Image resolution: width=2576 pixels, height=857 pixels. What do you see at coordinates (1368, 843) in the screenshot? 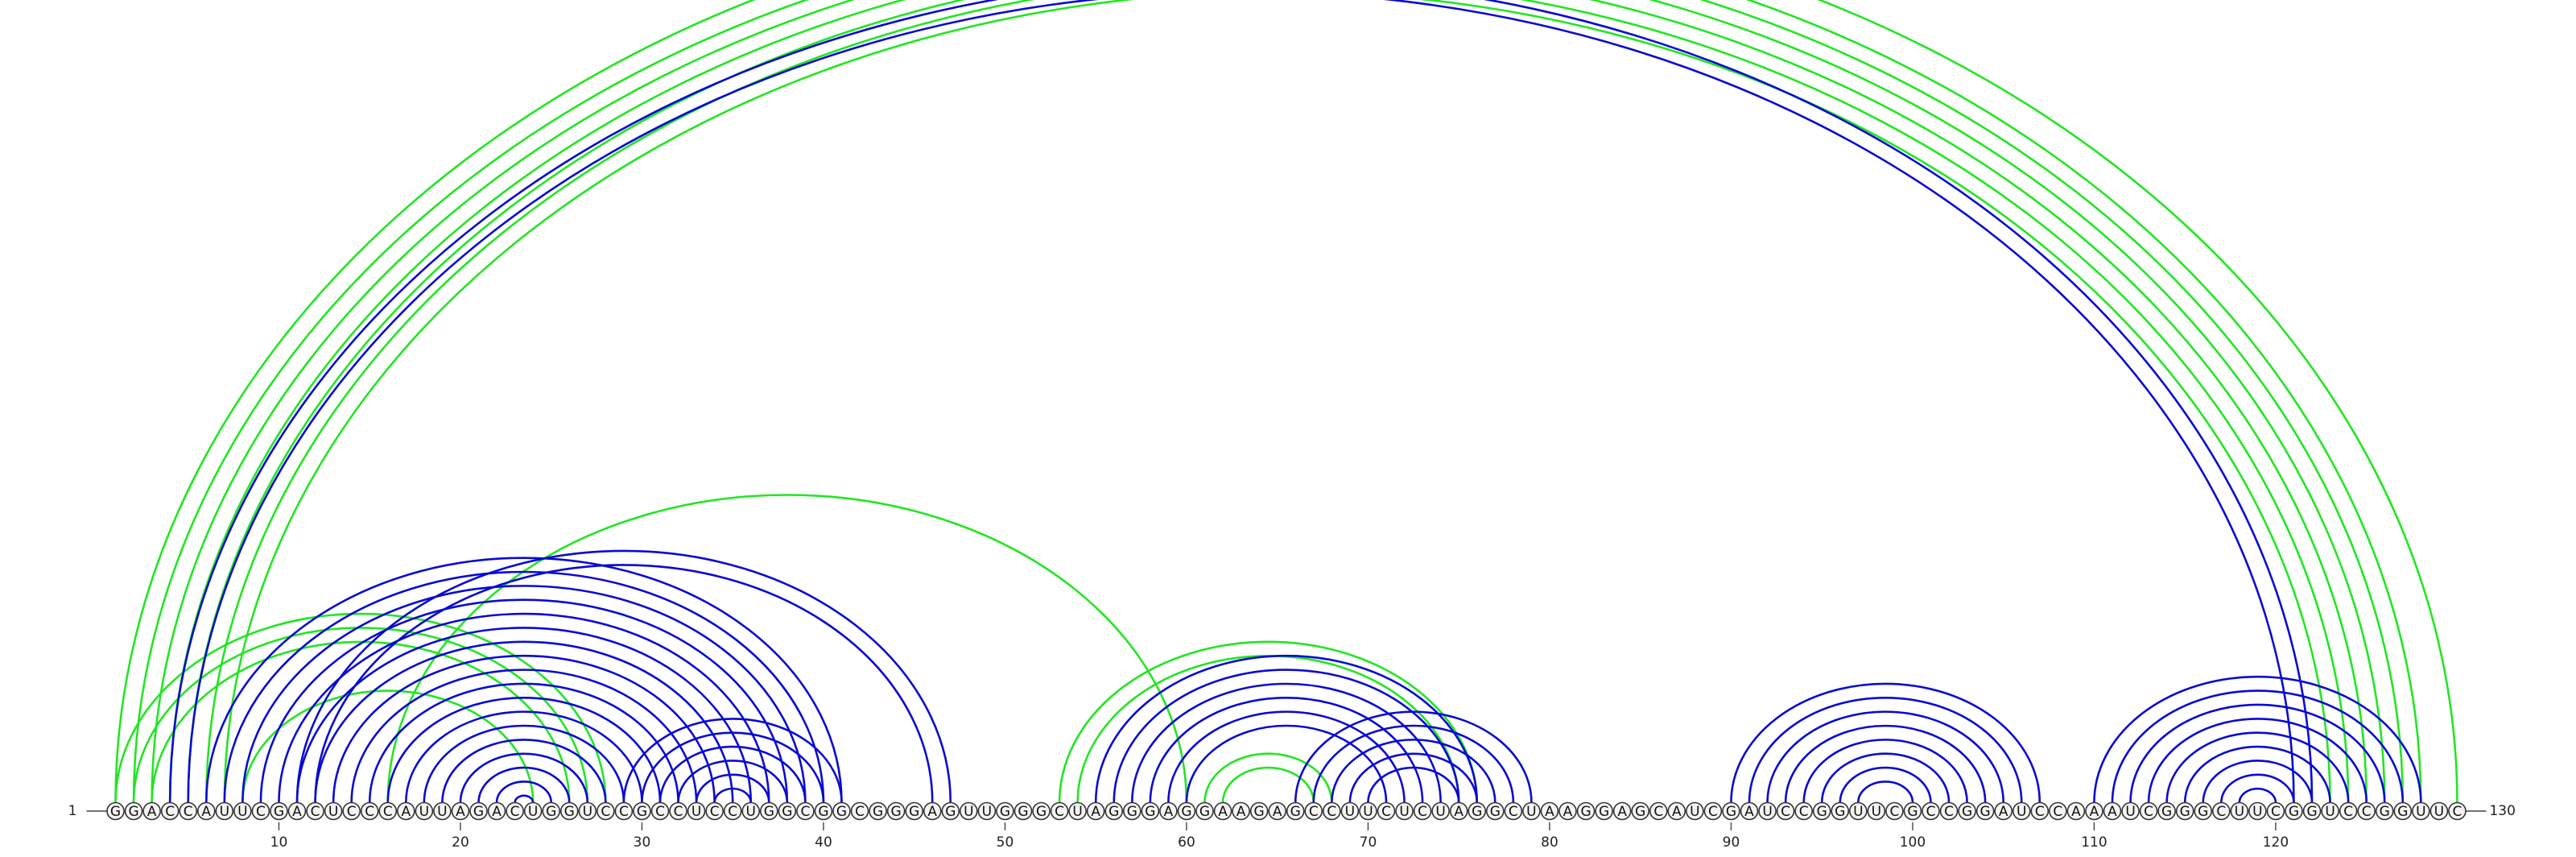
I see `tick-label: 70` at bounding box center [1368, 843].